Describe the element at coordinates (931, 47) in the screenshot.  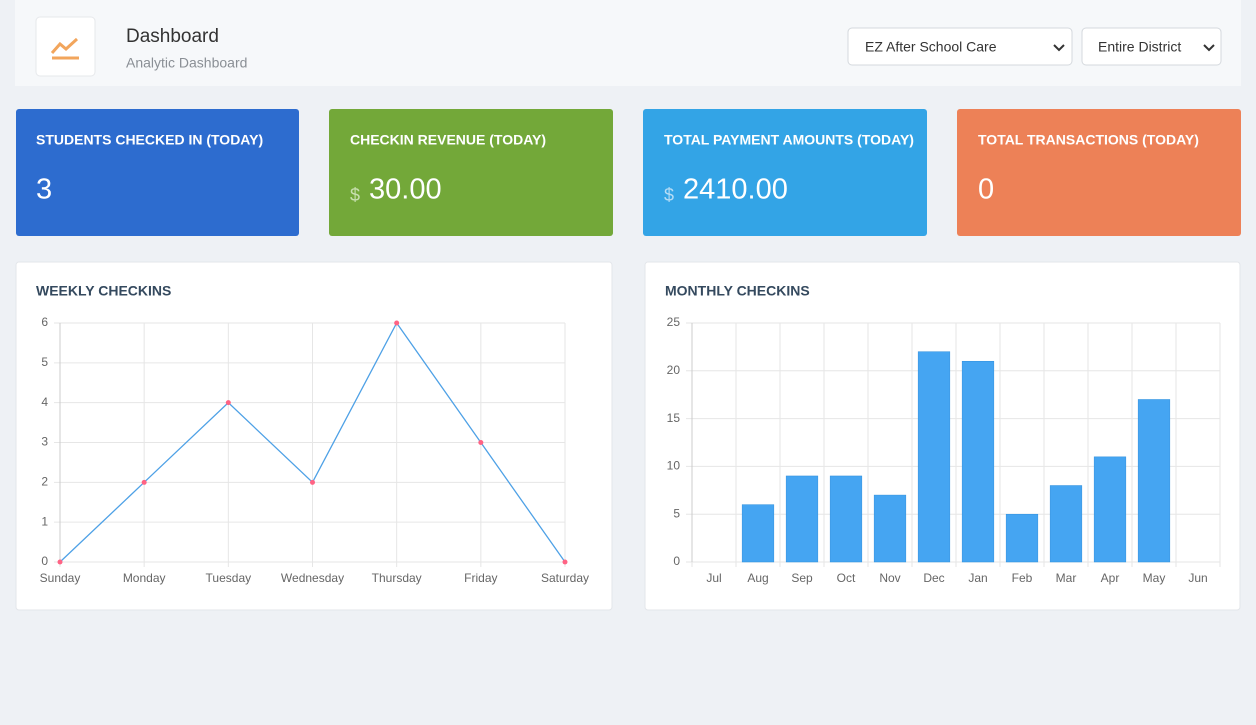
I see `select-text: EZ After School Care` at that location.